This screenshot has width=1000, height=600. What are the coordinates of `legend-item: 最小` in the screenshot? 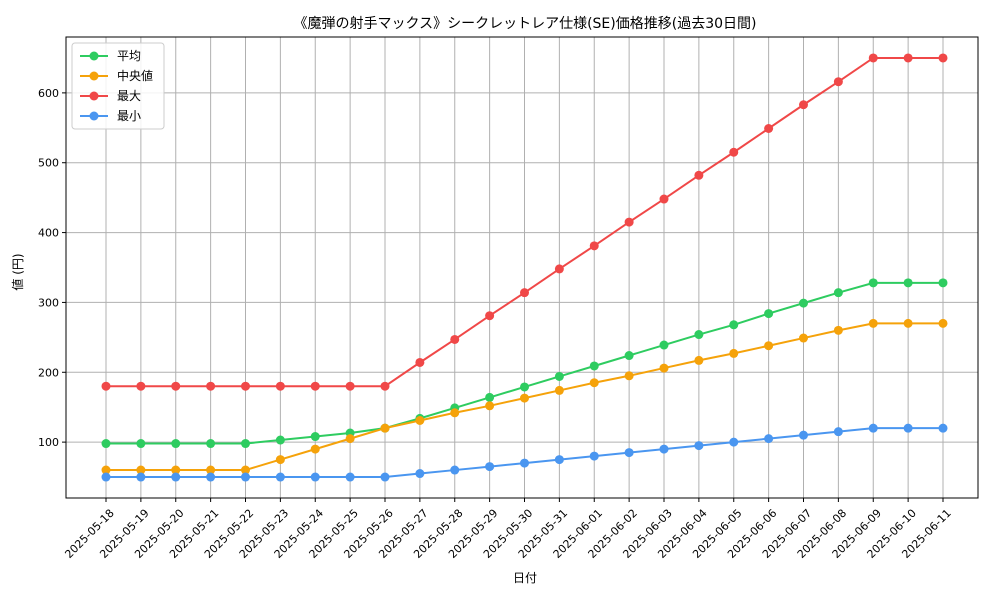 It's located at (110, 116).